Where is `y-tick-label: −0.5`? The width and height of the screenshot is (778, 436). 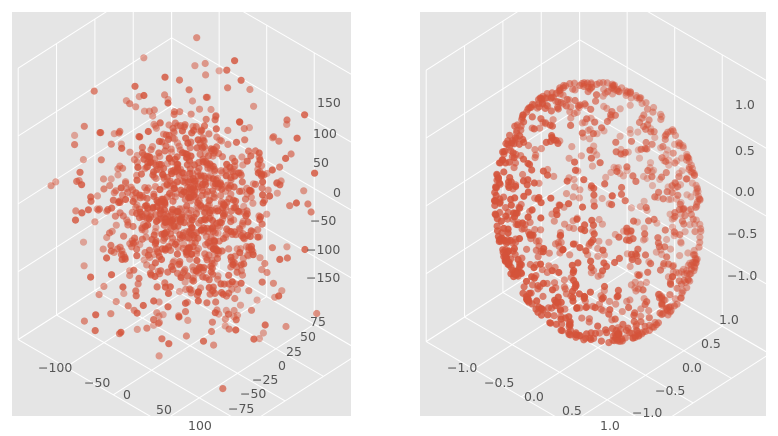
y-tick-label: −0.5 is located at coordinates (670, 390).